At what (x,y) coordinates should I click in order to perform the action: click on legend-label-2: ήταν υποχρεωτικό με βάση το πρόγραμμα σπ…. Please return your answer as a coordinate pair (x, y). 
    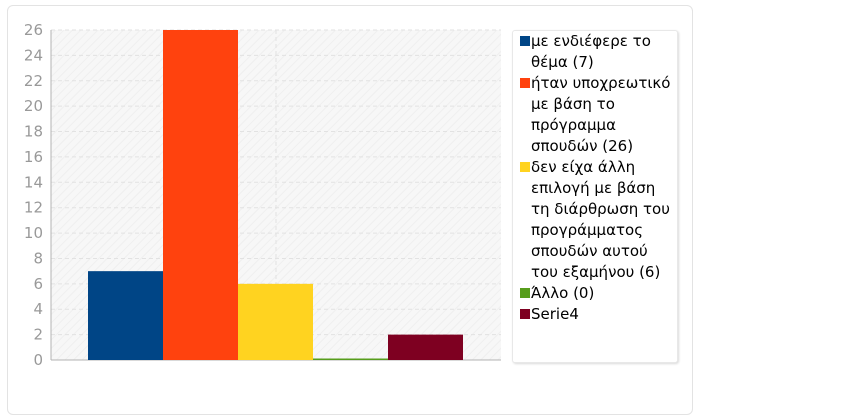
    Looking at the image, I should click on (601, 114).